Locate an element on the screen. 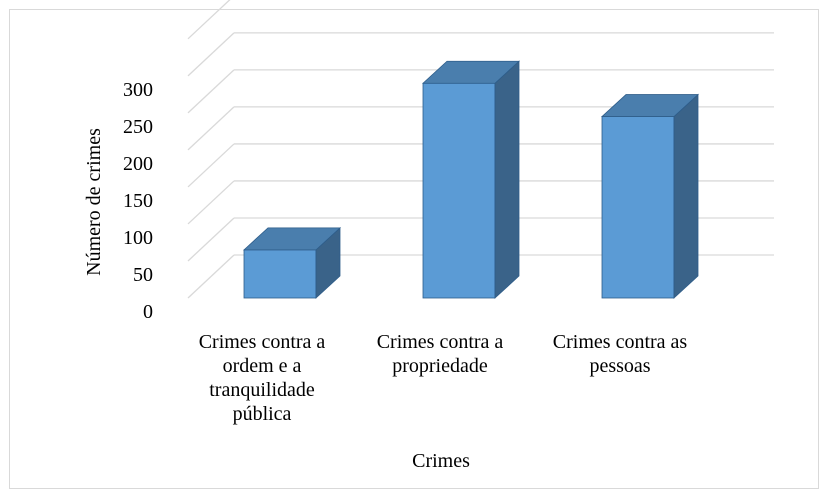  y-axis-ticks: 0 50 100 150 200 250 300 is located at coordinates (138, 201).